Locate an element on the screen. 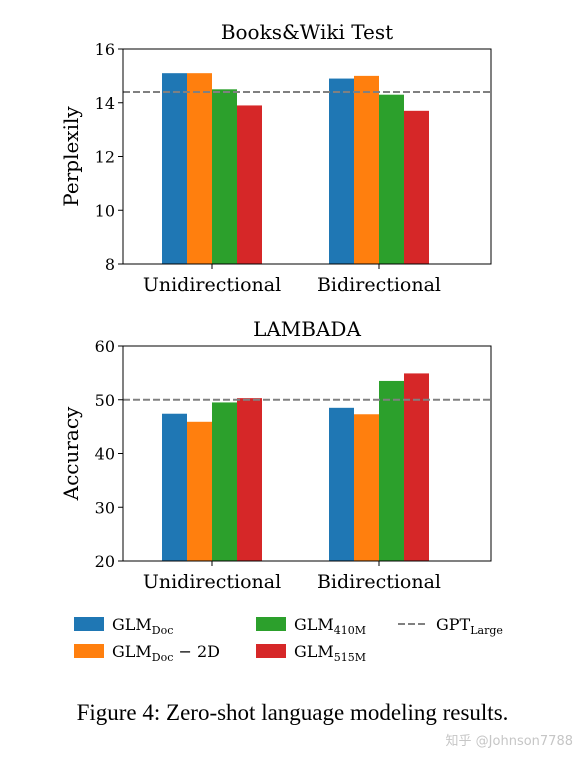 The width and height of the screenshot is (585, 764). chart-title: Books&Wiki Test is located at coordinates (307, 32).